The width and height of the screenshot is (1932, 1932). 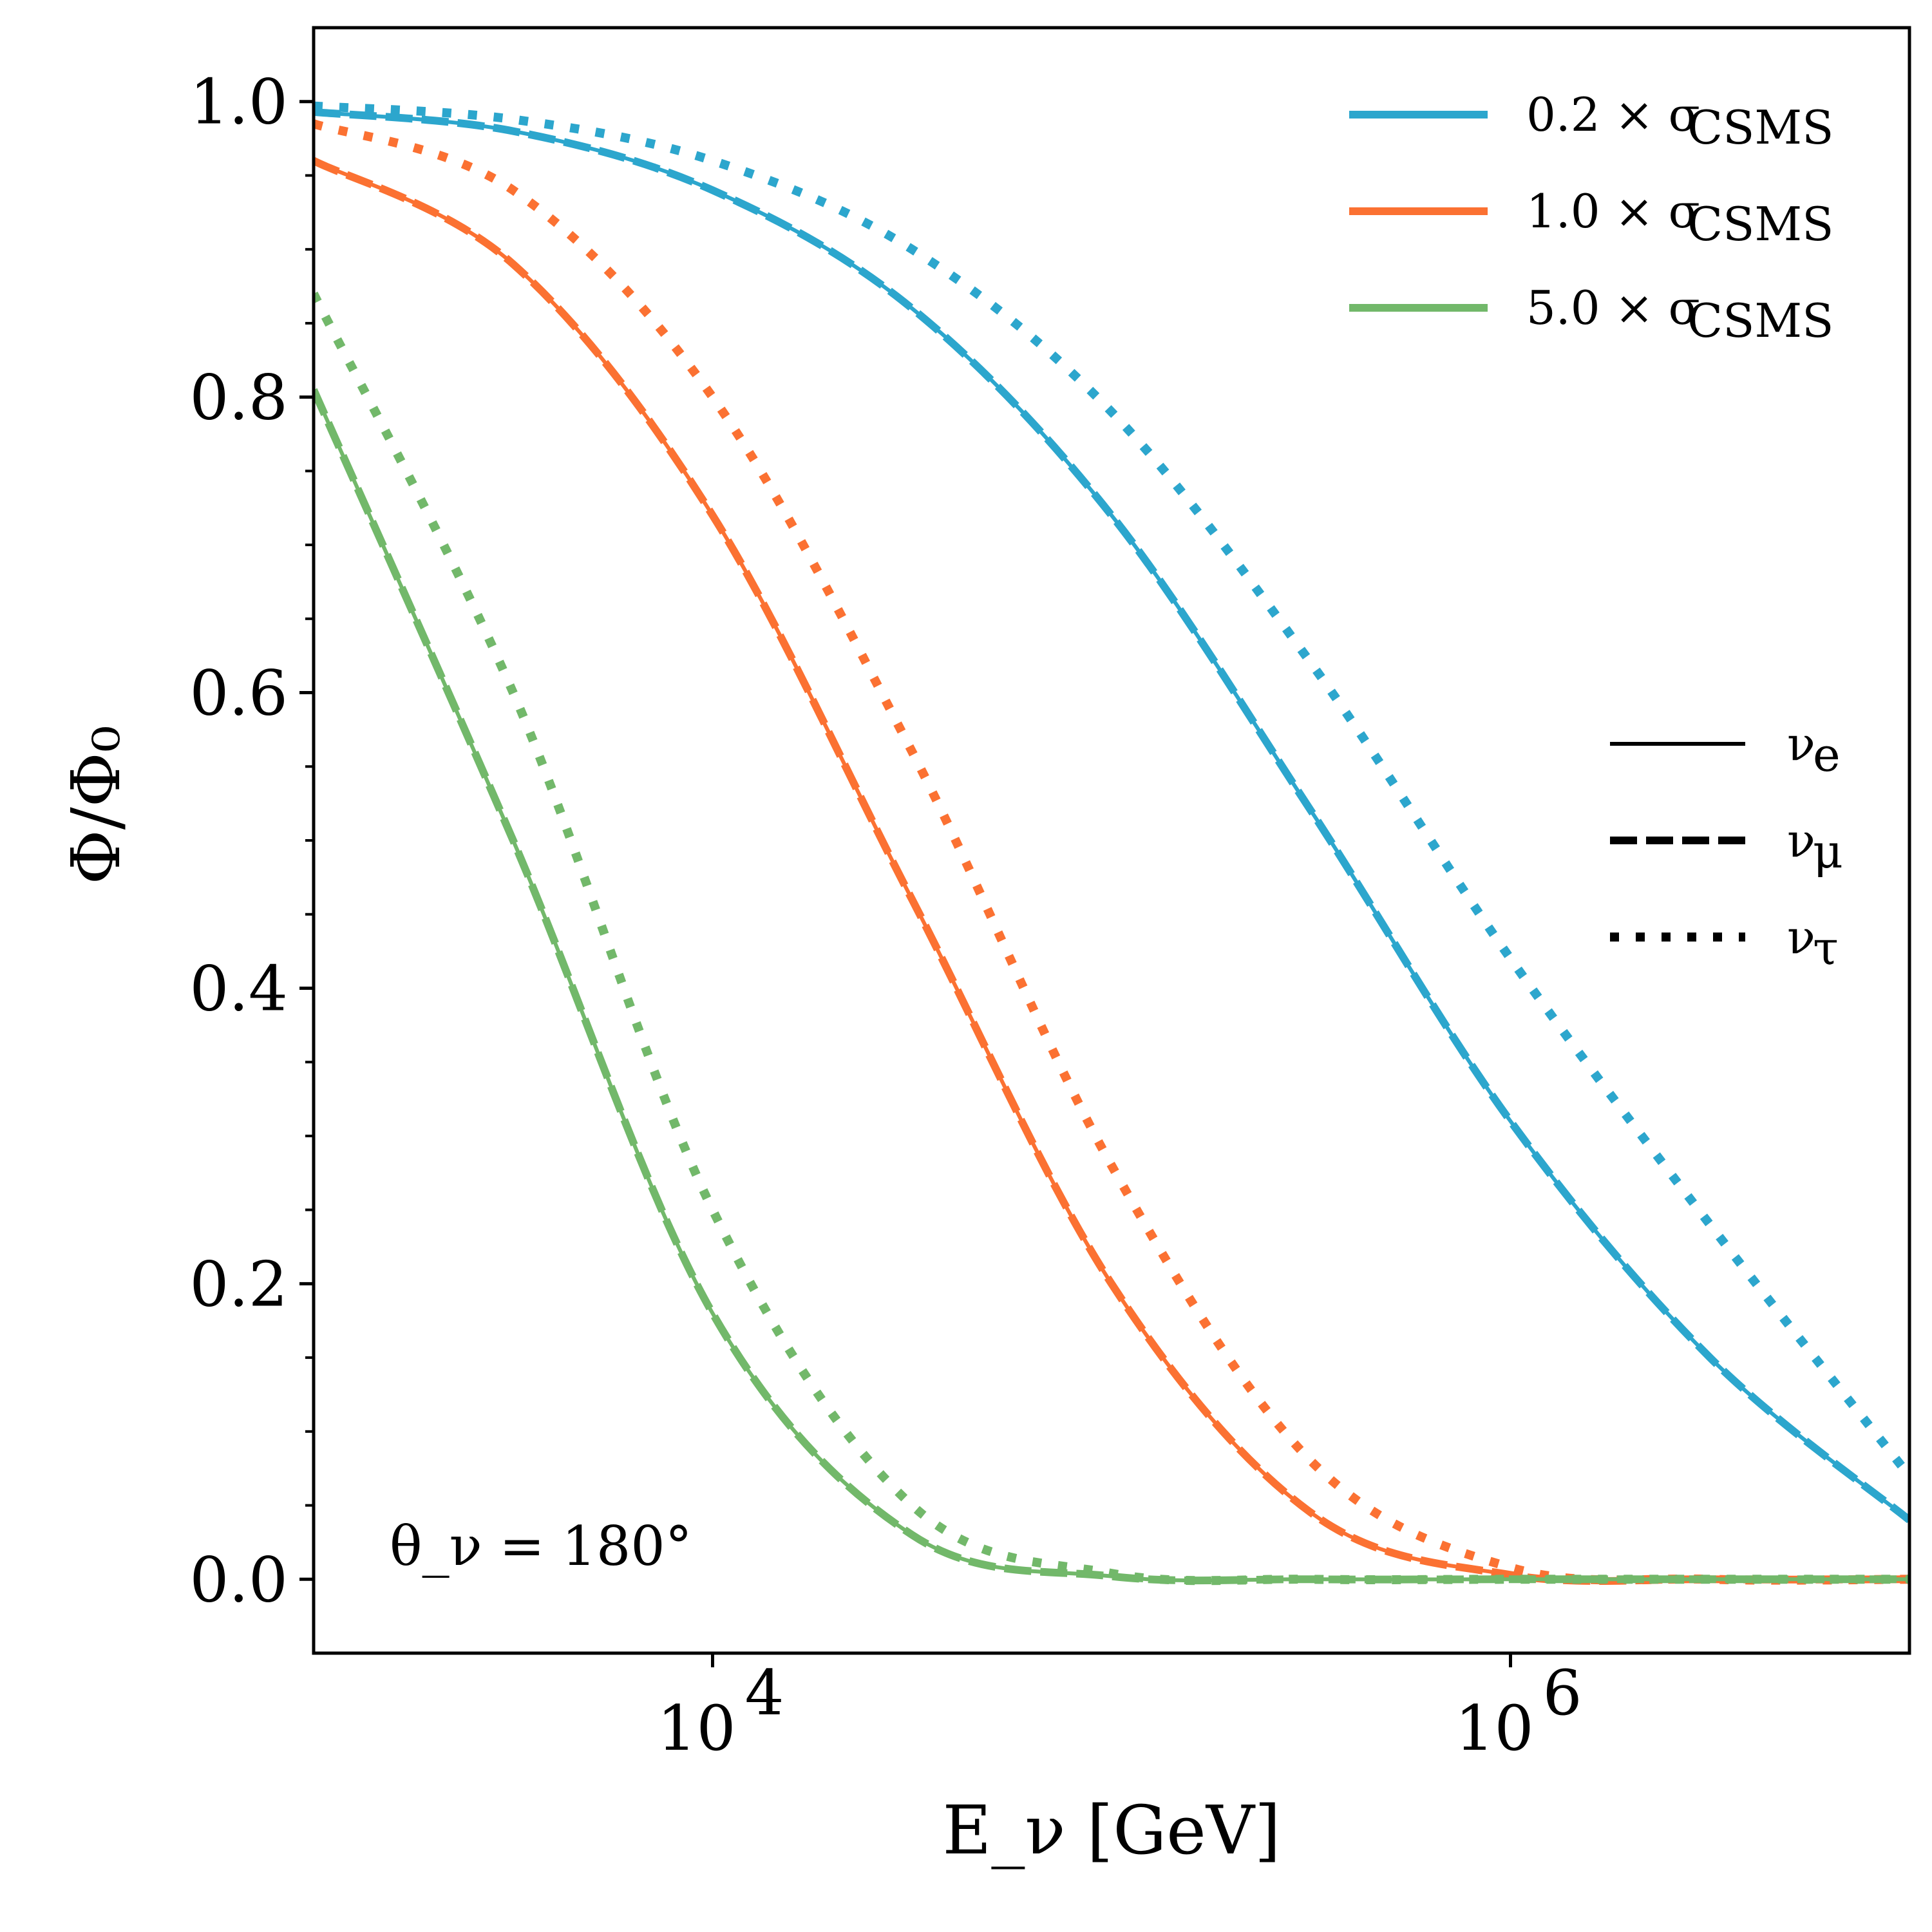 I want to click on y-axis-title: Φ/Φ₀, so click(x=96, y=805).